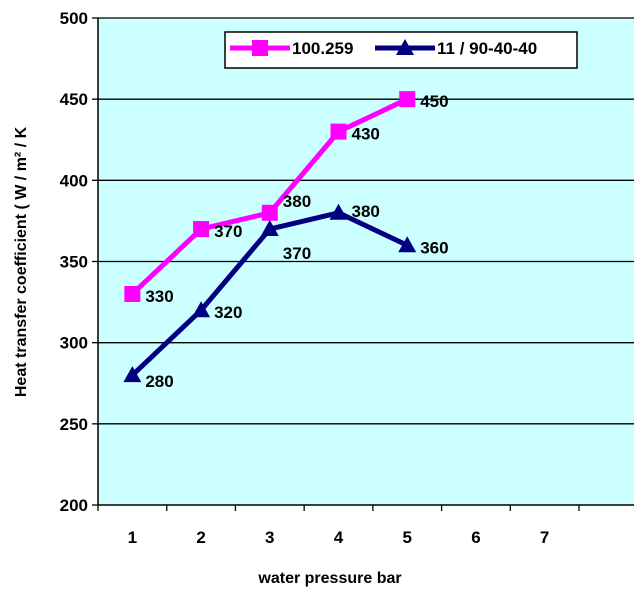 Image resolution: width=642 pixels, height=590 pixels. What do you see at coordinates (544, 537) in the screenshot?
I see `x-tick-label: 7` at bounding box center [544, 537].